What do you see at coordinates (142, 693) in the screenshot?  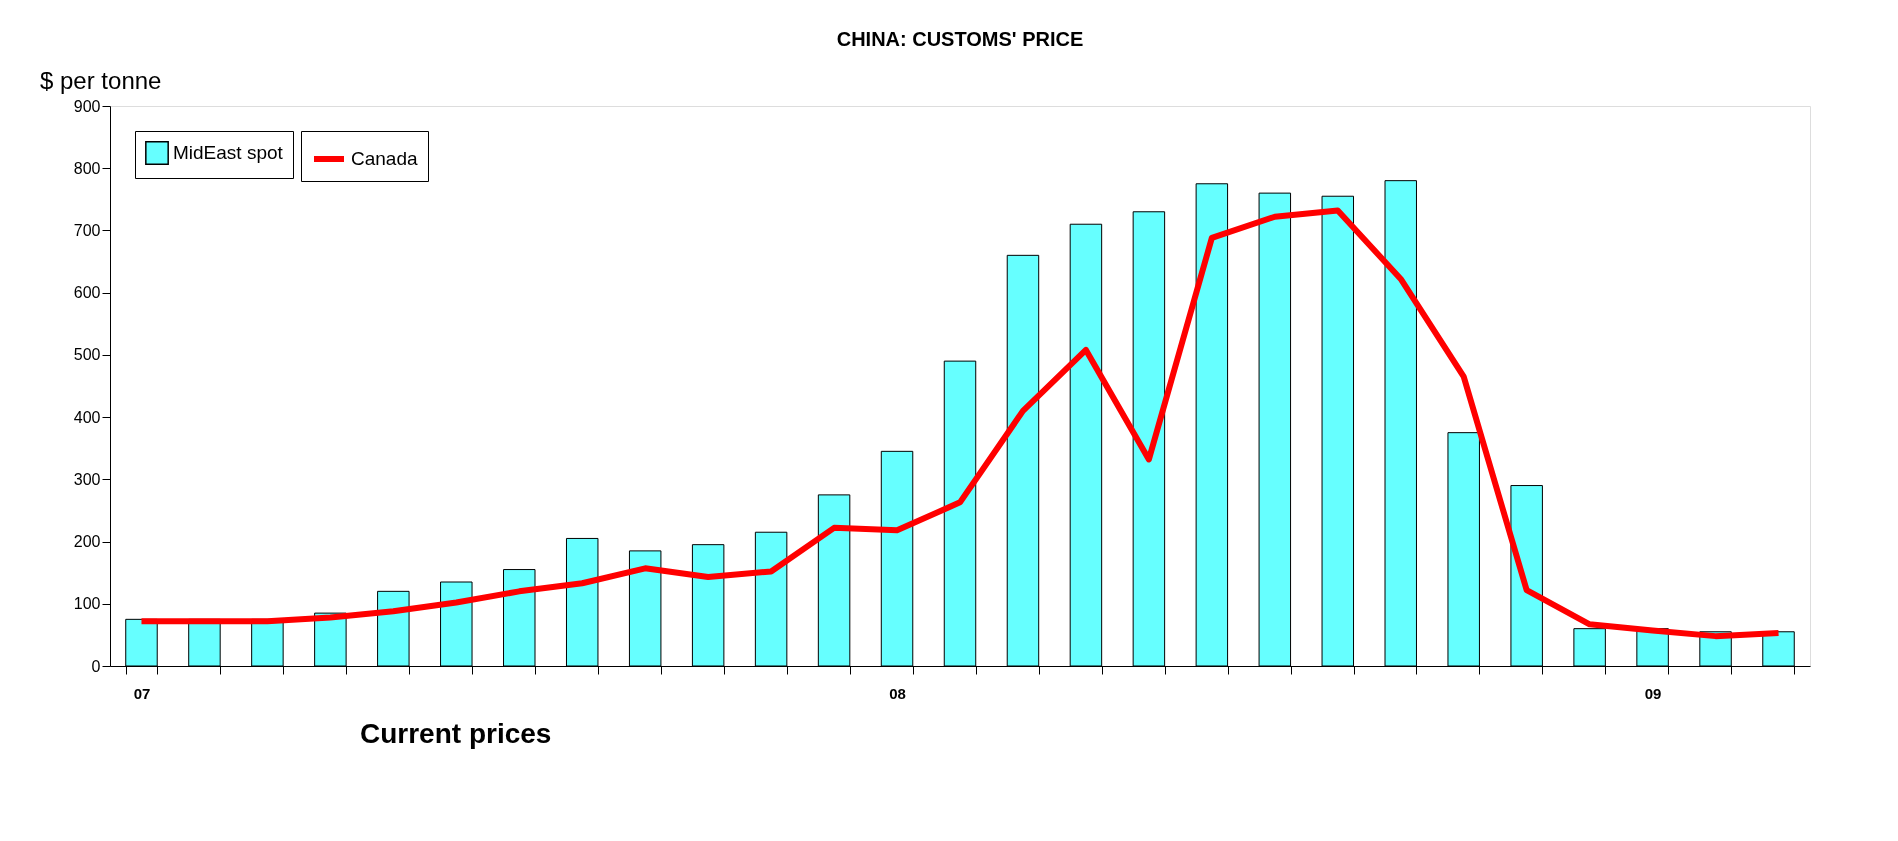 I see `x-tick-label: 07` at bounding box center [142, 693].